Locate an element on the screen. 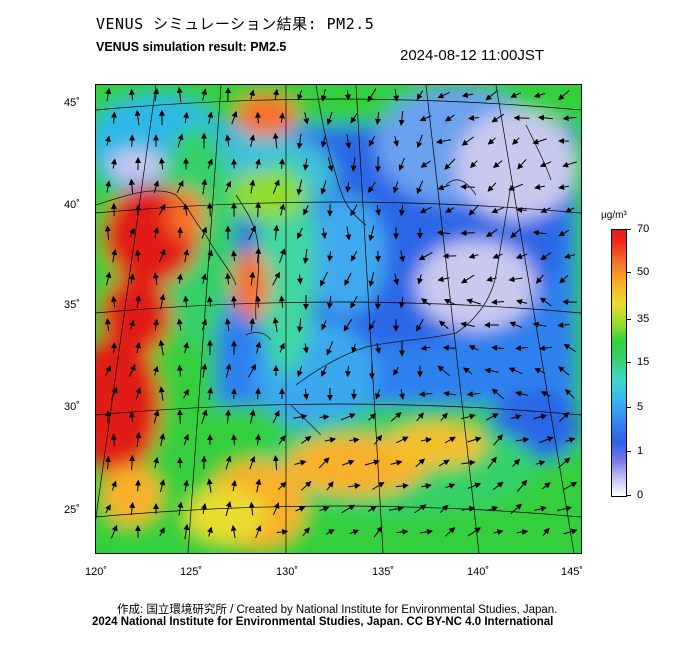  latitude-label-35: 35˚ is located at coordinates (72, 305).